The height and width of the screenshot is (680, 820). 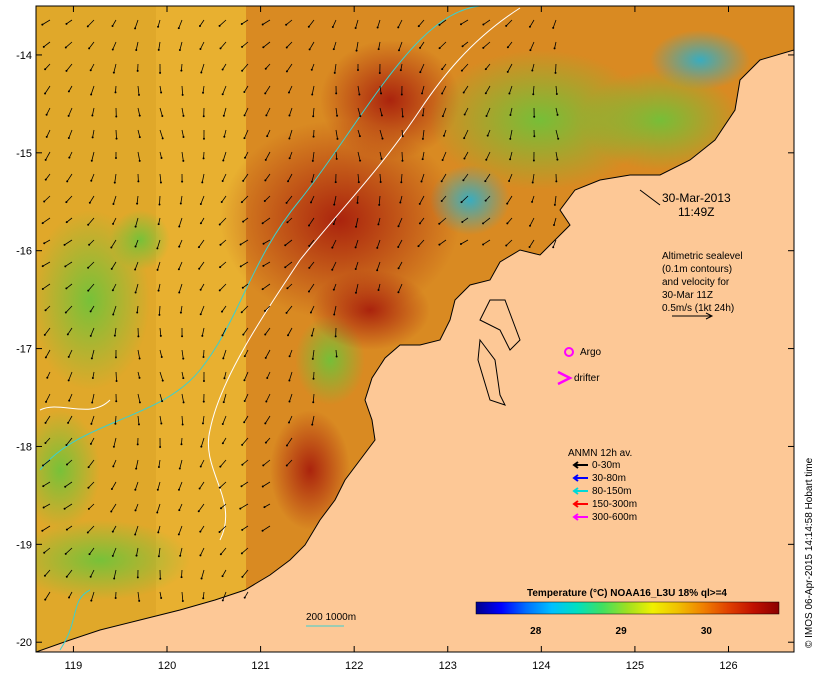 I want to click on altimetry-note-line: Altimetric sealevel, so click(x=702, y=256).